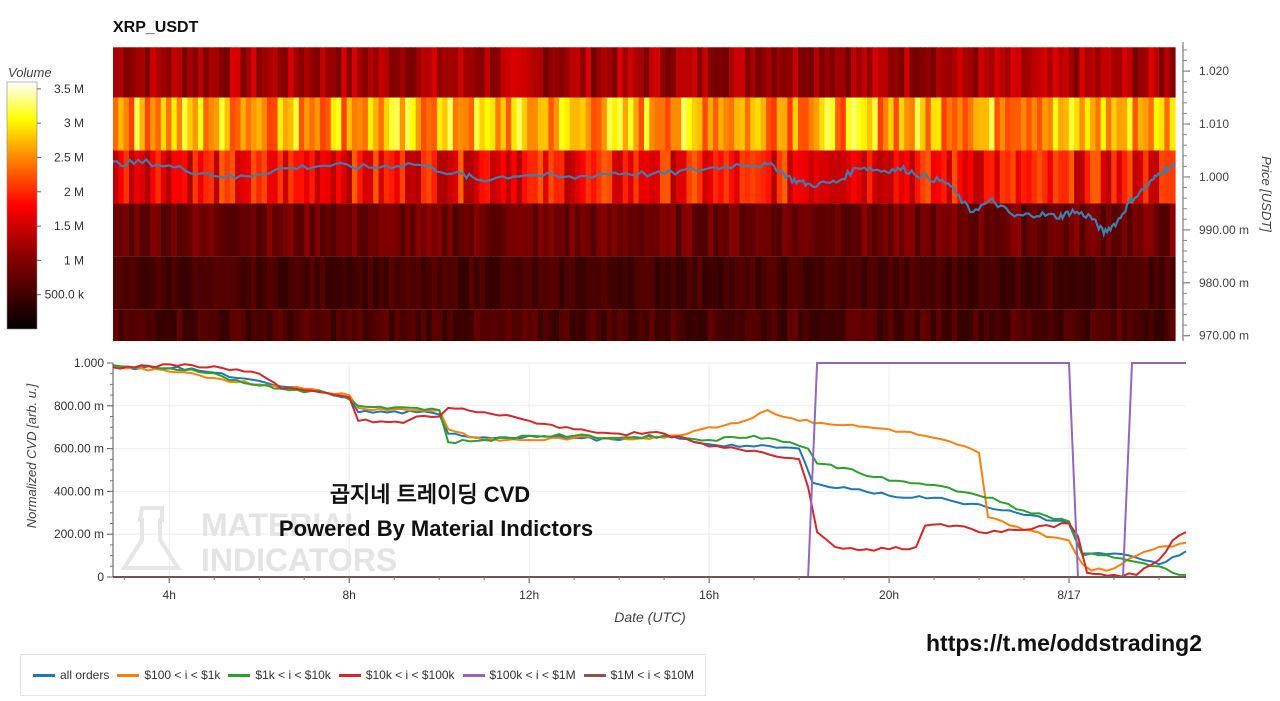 The width and height of the screenshot is (1280, 701). I want to click on legend-item: $100 < i < $1k, so click(168, 675).